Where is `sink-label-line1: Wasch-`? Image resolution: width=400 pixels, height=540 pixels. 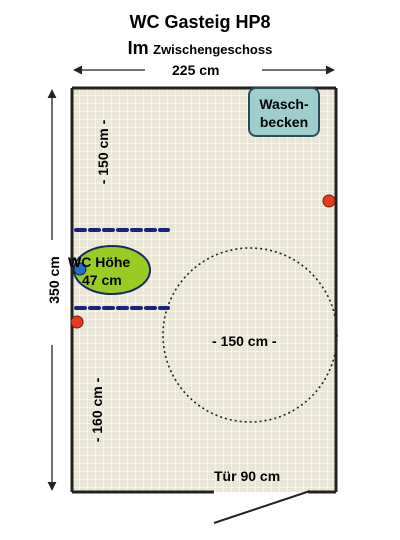 sink-label-line1: Wasch- is located at coordinates (284, 104).